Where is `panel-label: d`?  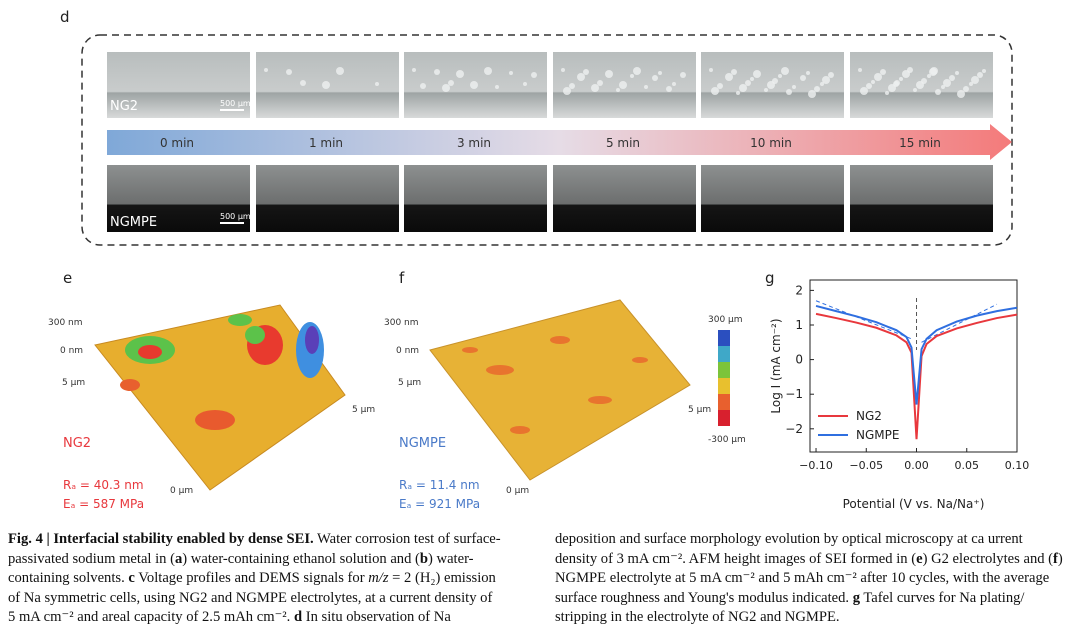
panel-label: d is located at coordinates (65, 17).